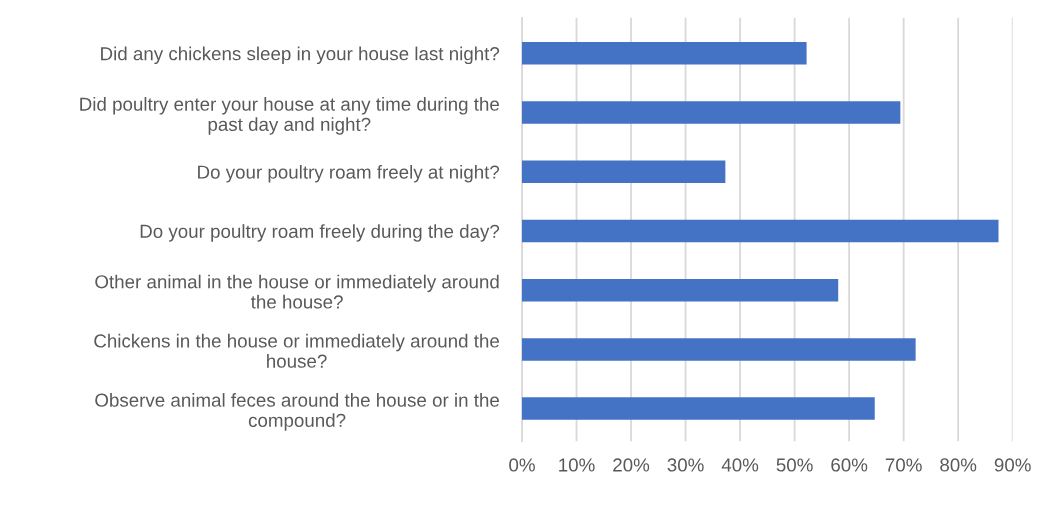  What do you see at coordinates (289, 116) in the screenshot?
I see `y-tick-label: Did poultry enter your house at any time during the past day and night?` at bounding box center [289, 116].